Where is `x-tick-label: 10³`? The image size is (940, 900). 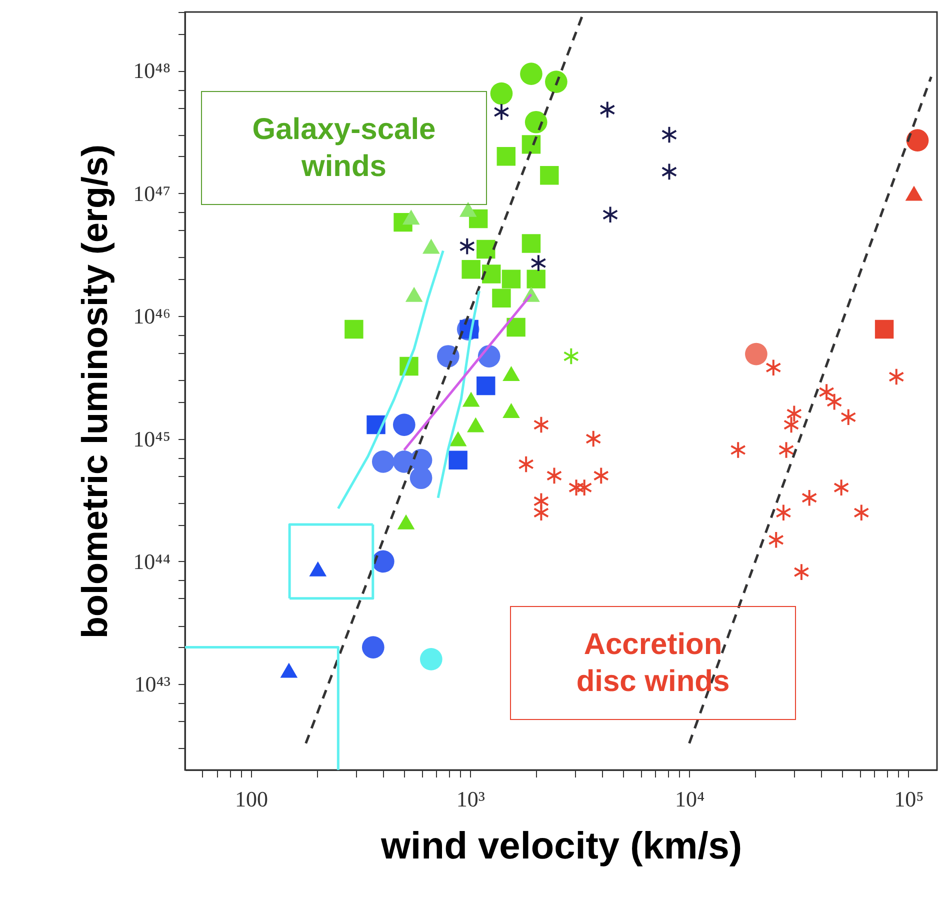 x-tick-label: 10³ is located at coordinates (471, 799).